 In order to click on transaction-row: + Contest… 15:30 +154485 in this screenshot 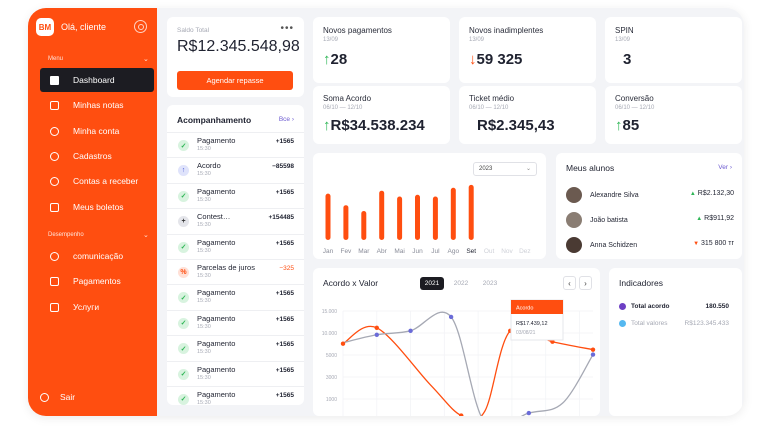, I will do `click(235, 220)`.